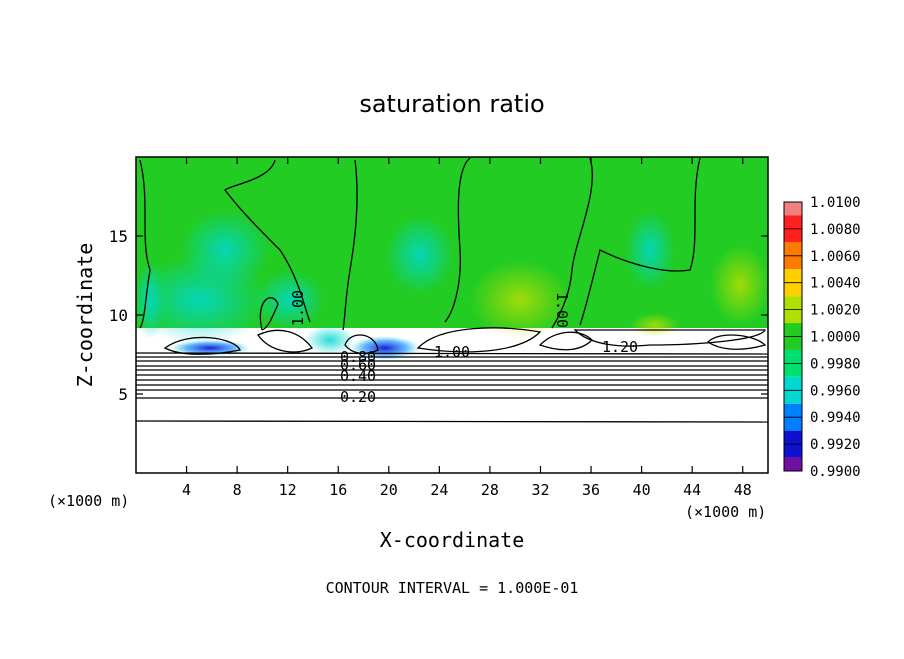 This screenshot has width=904, height=659. I want to click on colorbar-label: 0.9920, so click(835, 445).